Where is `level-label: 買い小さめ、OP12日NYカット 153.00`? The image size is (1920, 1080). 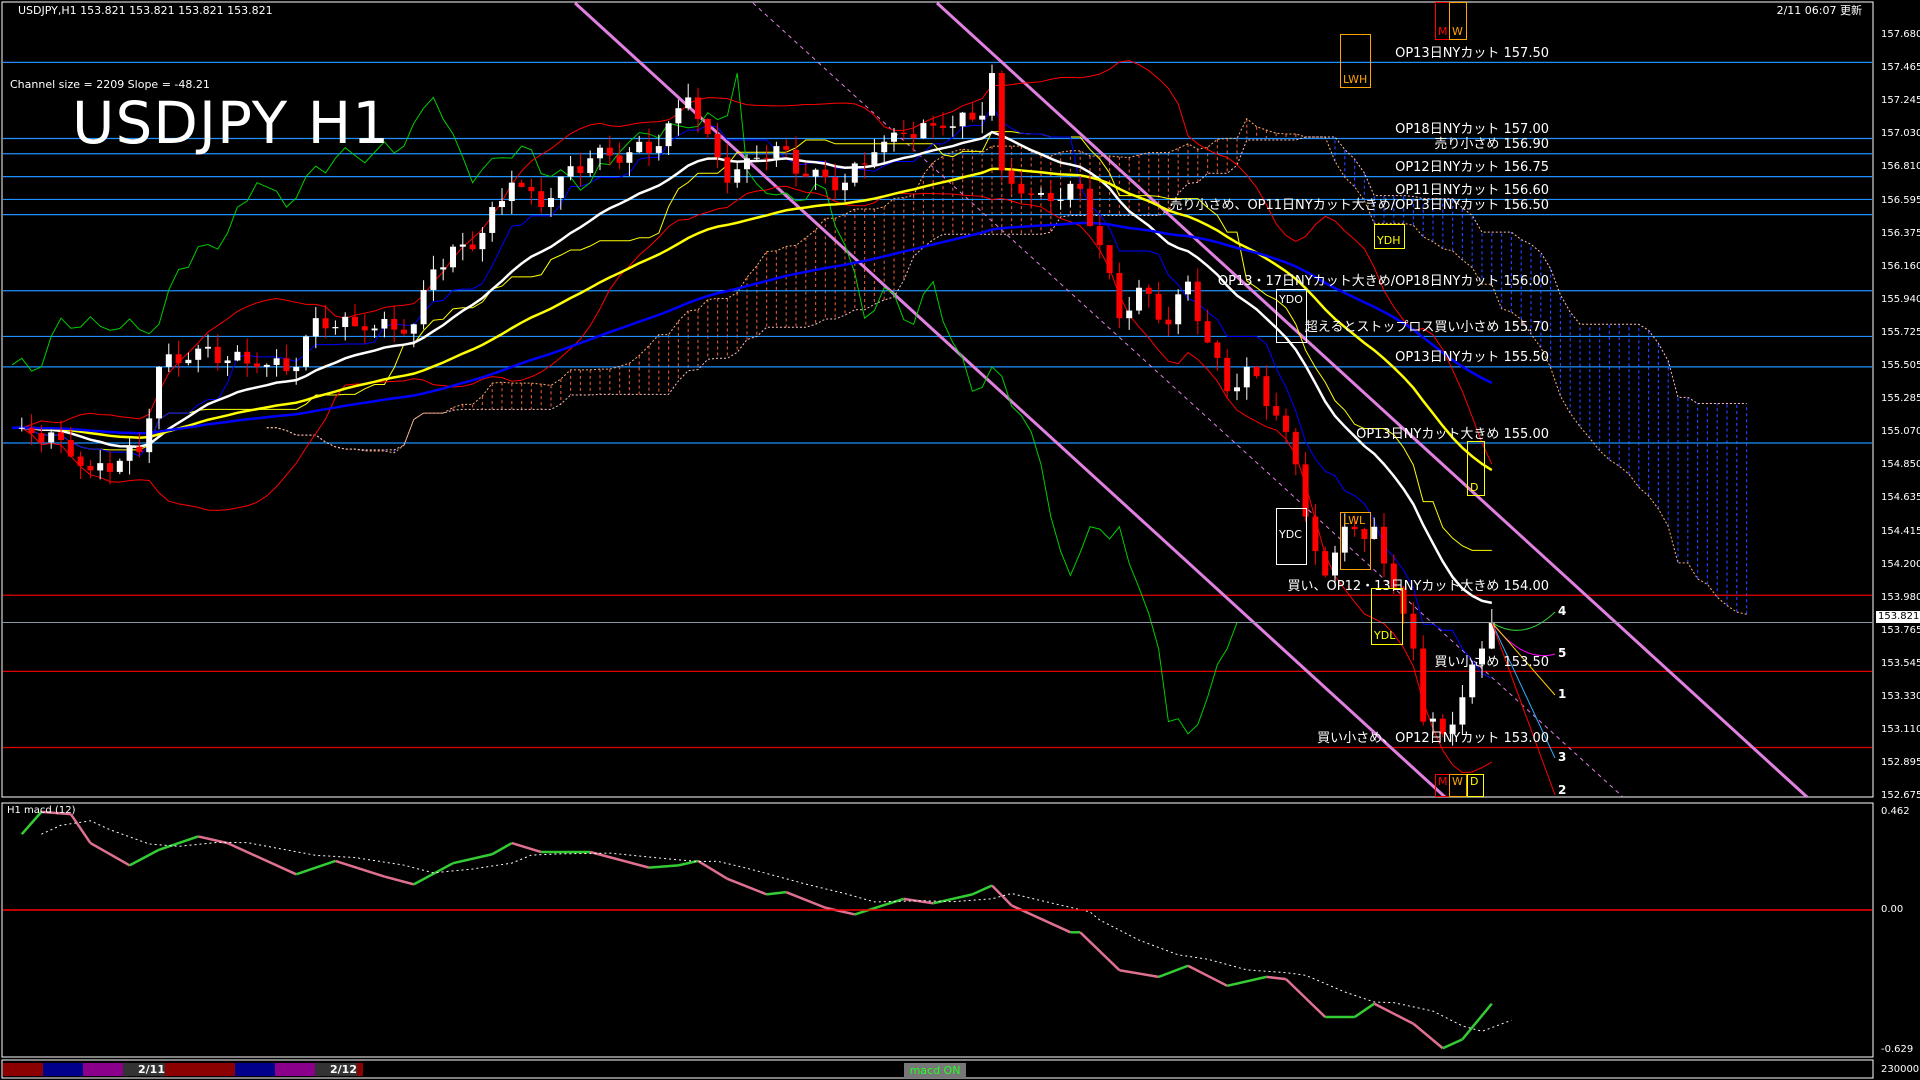 level-label: 買い小さめ、OP12日NYカット 153.00 is located at coordinates (1433, 739).